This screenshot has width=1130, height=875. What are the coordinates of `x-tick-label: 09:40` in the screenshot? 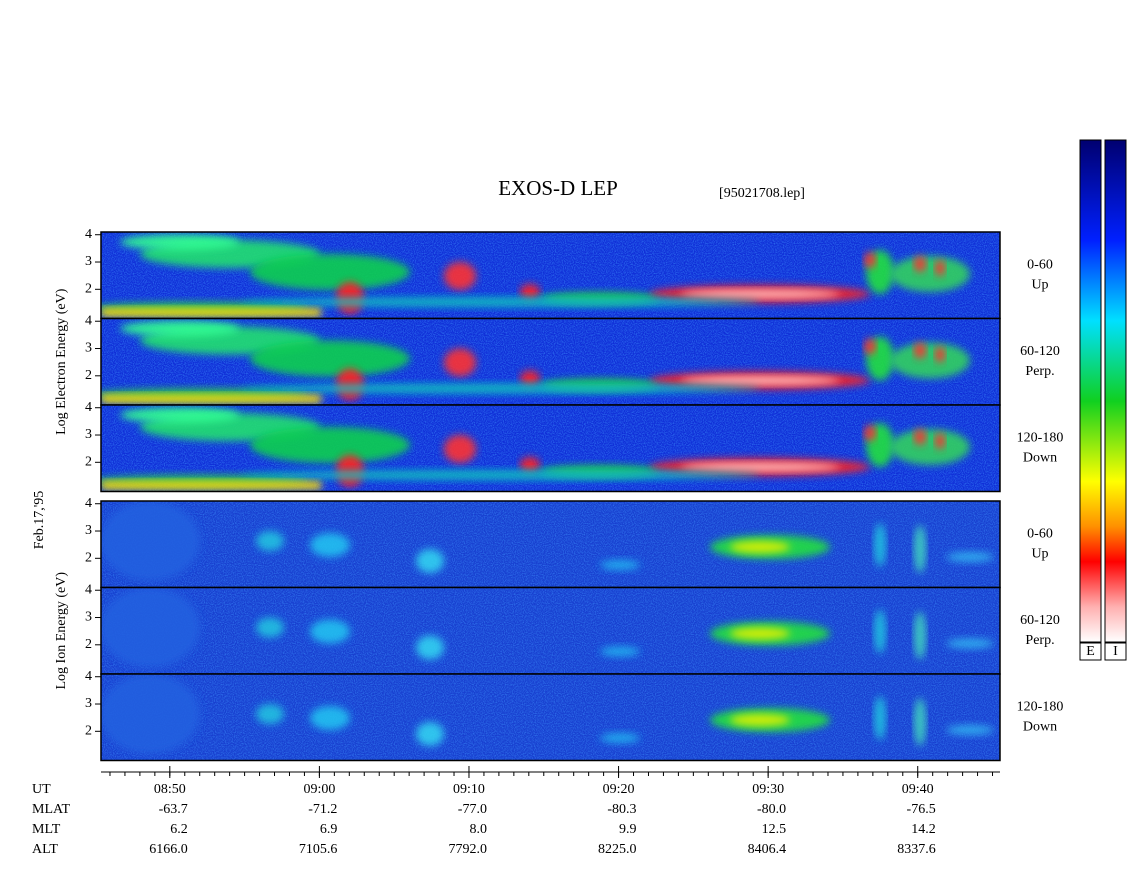 It's located at (918, 789).